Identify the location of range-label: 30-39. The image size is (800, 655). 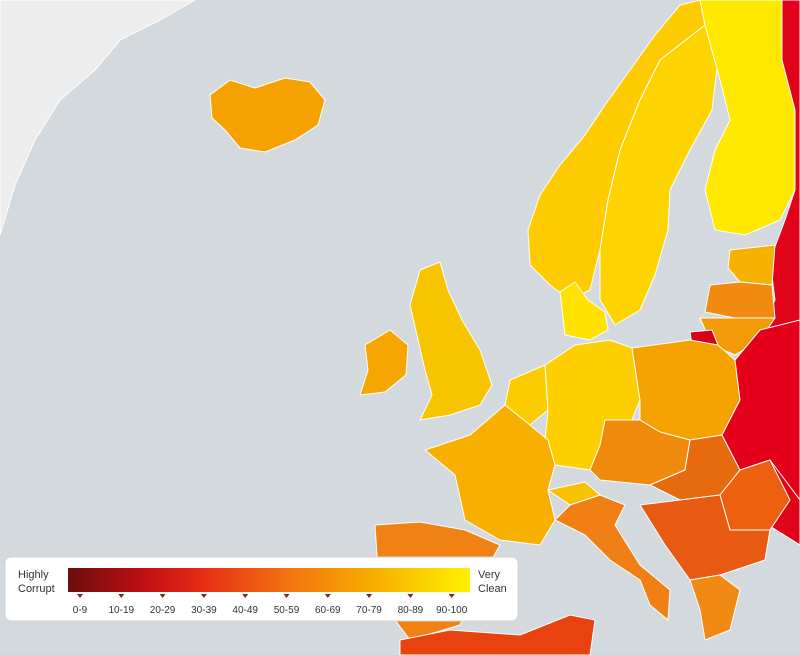
(204, 610).